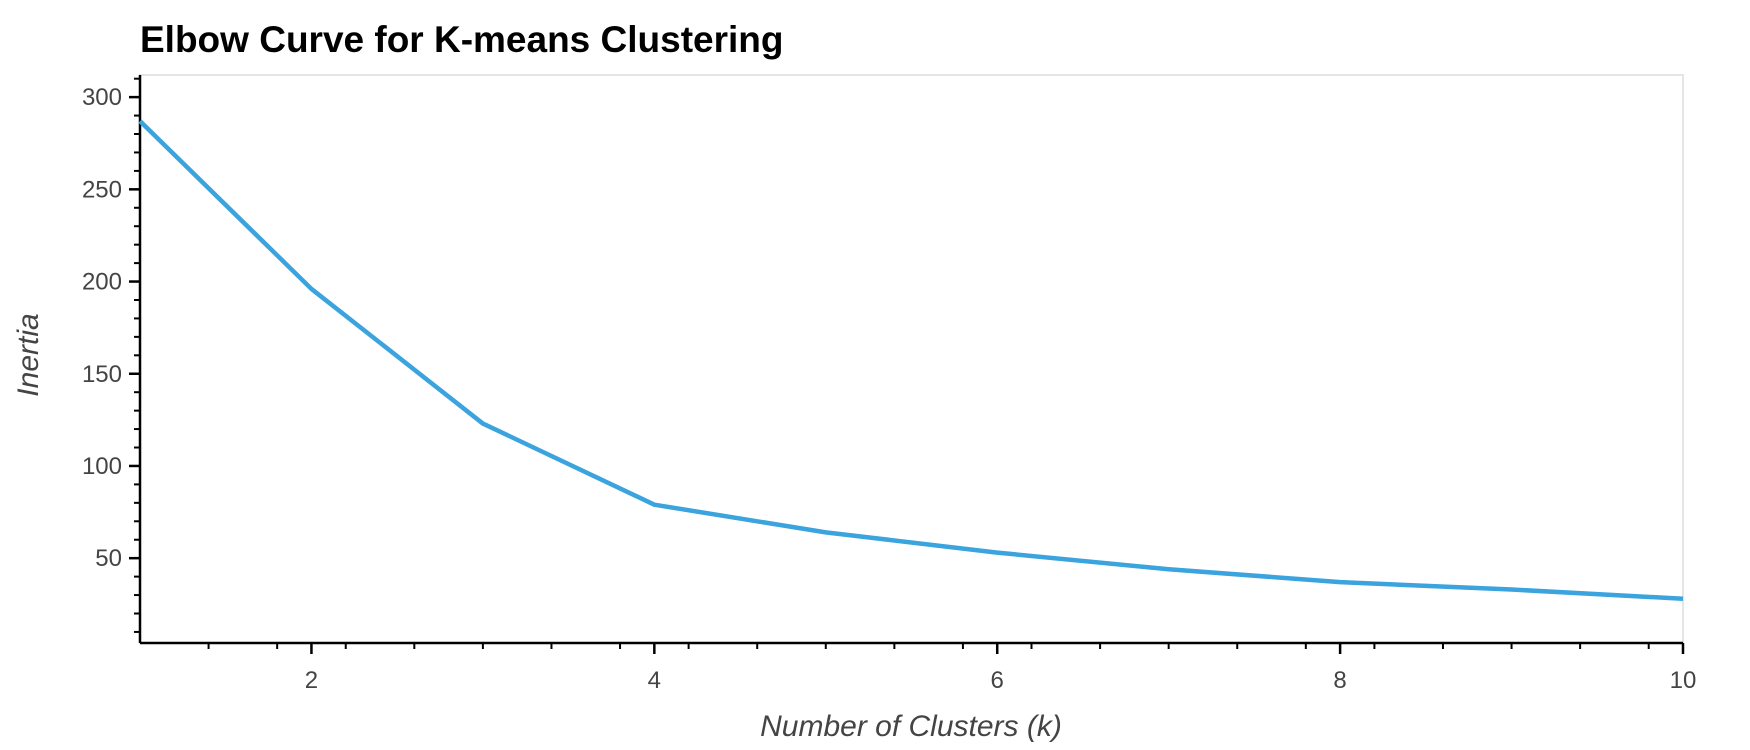  Describe the element at coordinates (108, 558) in the screenshot. I see `y-tick-label: 50` at that location.